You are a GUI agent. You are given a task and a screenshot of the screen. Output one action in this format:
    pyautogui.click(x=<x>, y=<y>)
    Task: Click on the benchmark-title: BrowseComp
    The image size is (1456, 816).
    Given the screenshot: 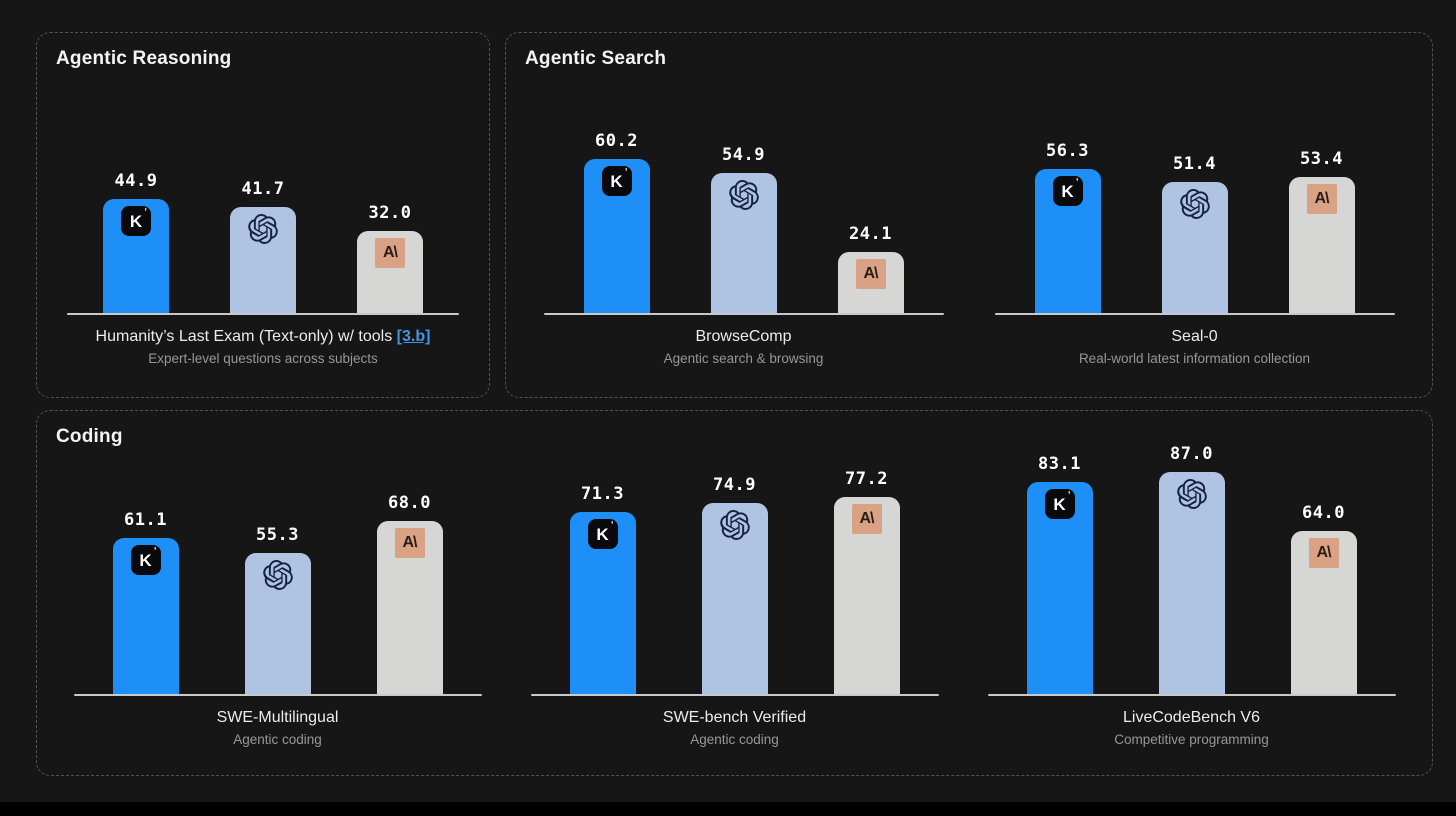 What is the action you would take?
    pyautogui.click(x=743, y=336)
    